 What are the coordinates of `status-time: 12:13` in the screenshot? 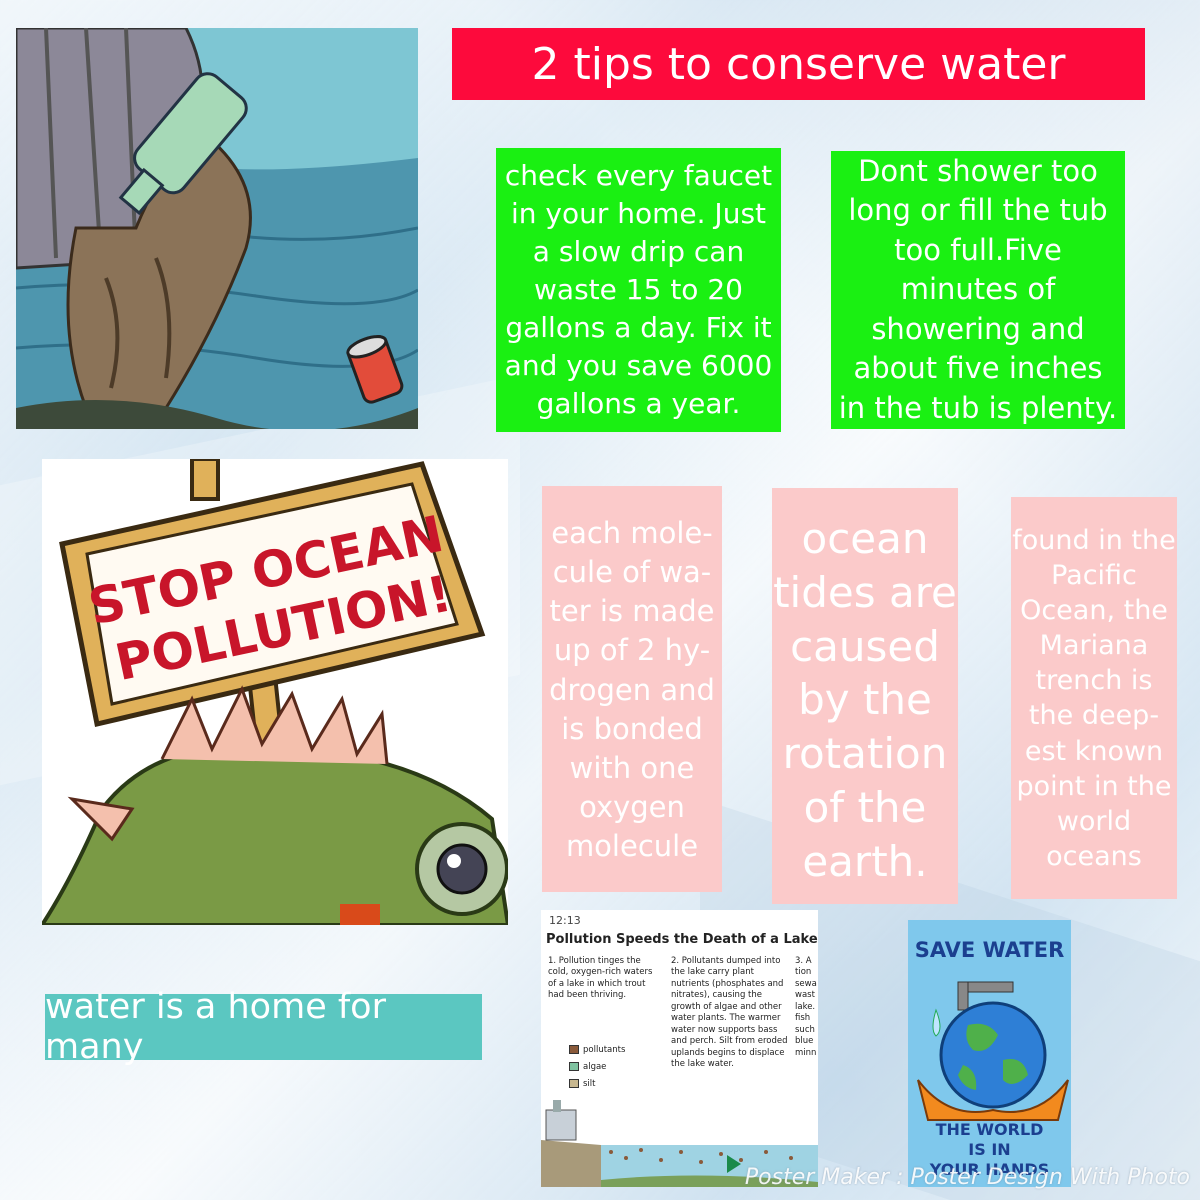 It's located at (565, 920).